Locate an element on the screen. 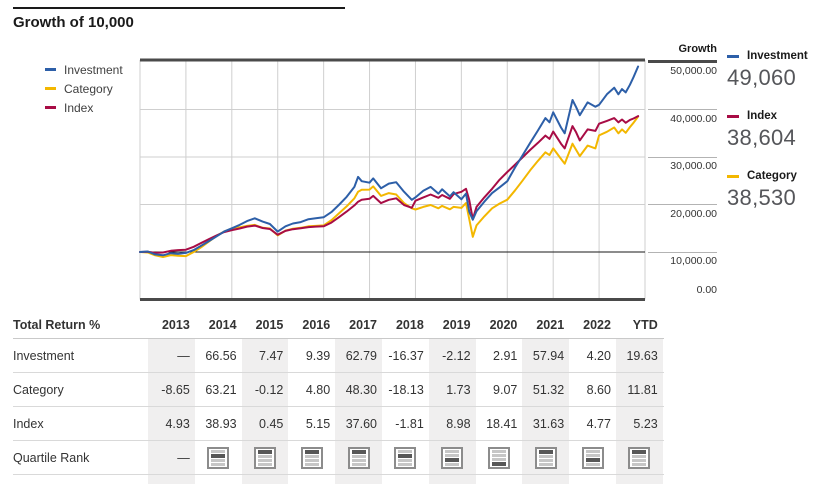  legend-item-investment: Investment is located at coordinates (84, 69).